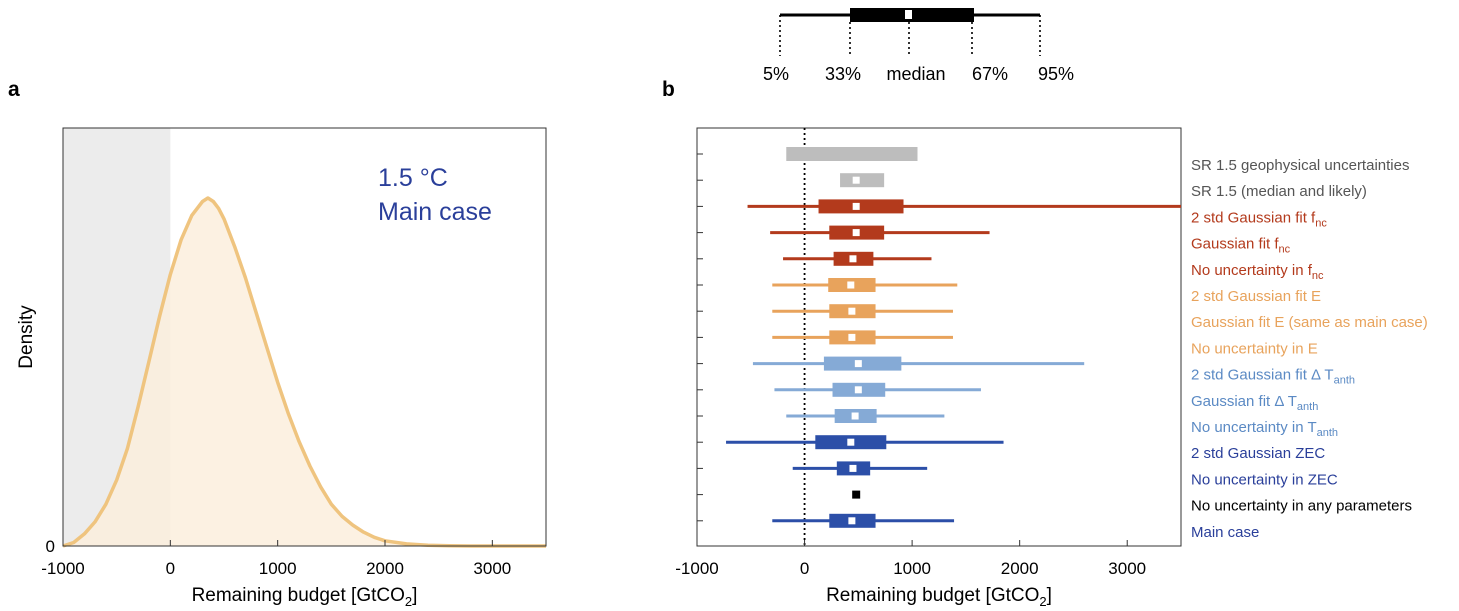 The image size is (1459, 611). I want to click on row-label-main: Main case, so click(1225, 532).